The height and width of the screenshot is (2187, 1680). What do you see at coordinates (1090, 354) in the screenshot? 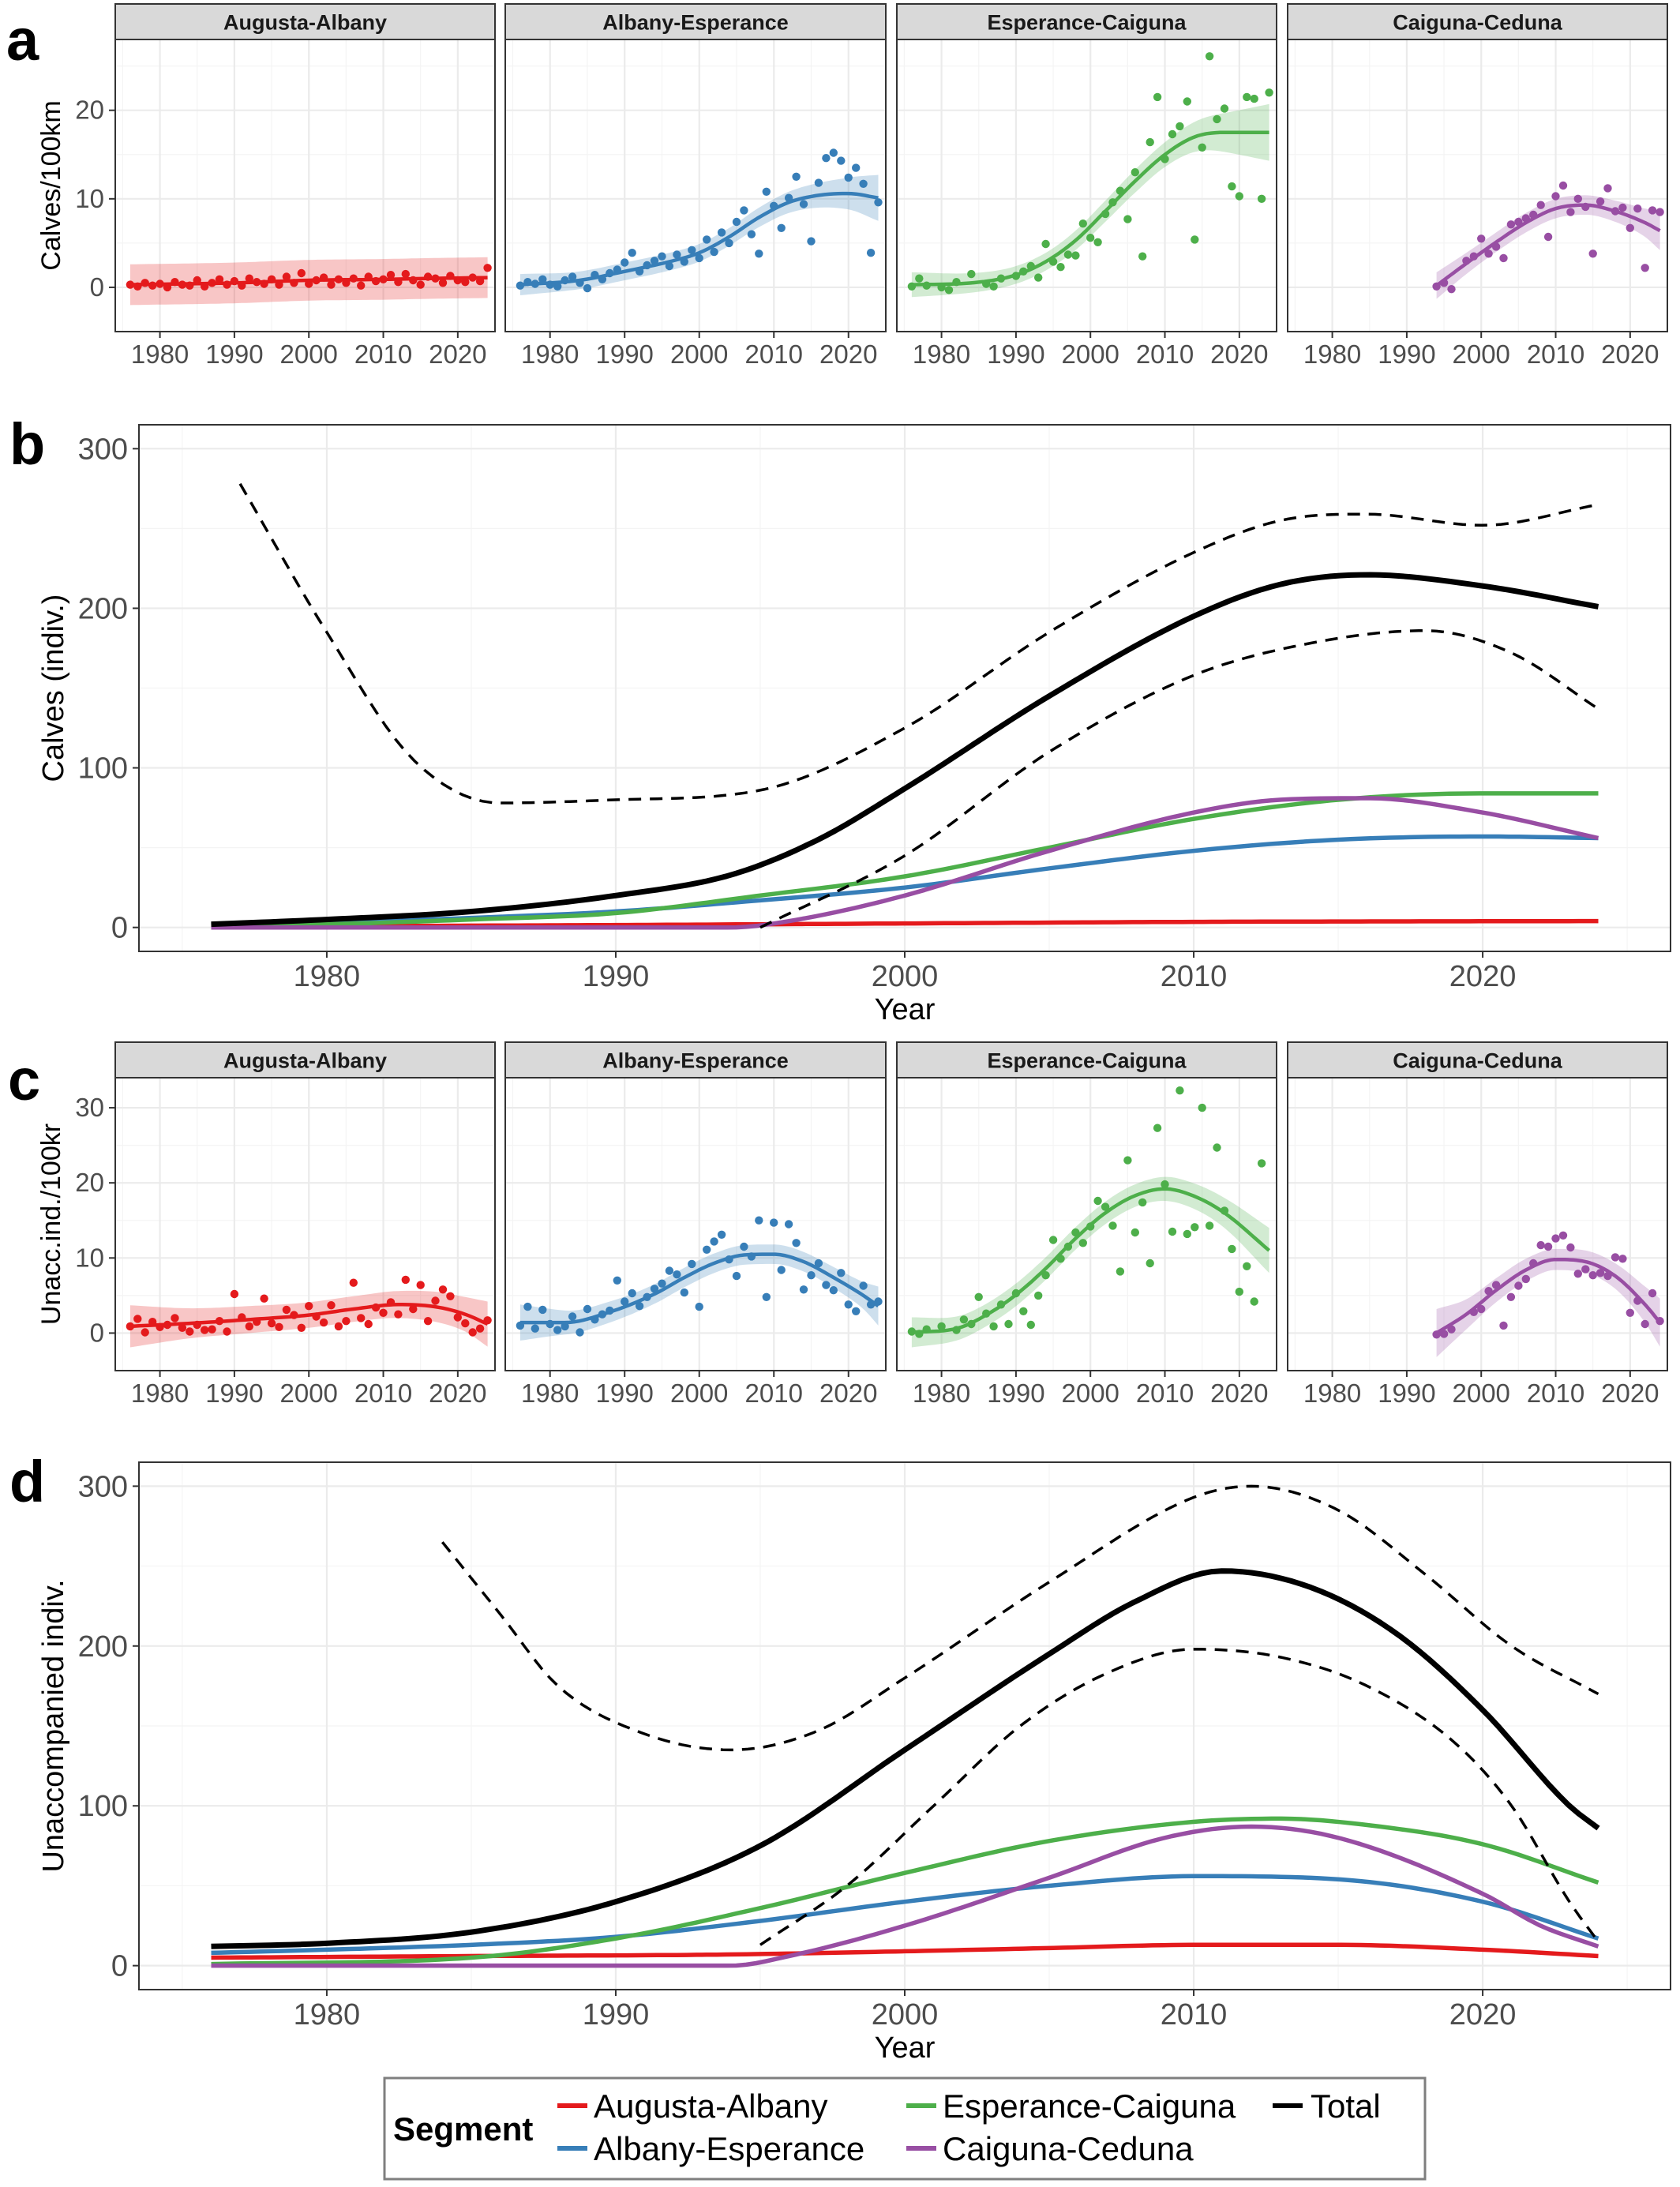
I see `panel-a-facet-esperance-caiguna-x-tick-label-2000: 2000` at bounding box center [1090, 354].